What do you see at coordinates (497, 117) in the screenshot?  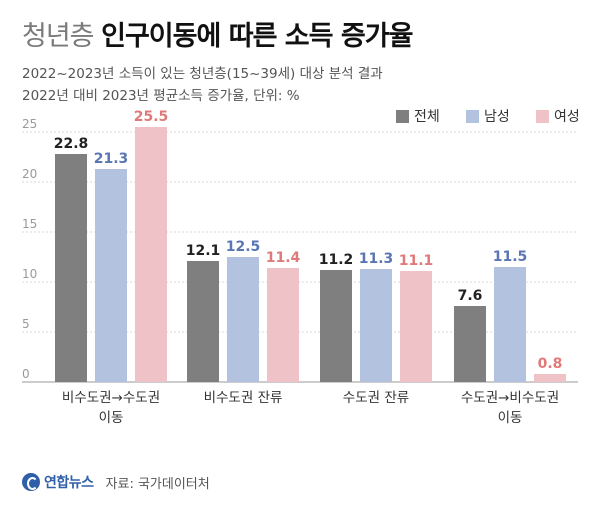 I see `legend-label-1: 남성` at bounding box center [497, 117].